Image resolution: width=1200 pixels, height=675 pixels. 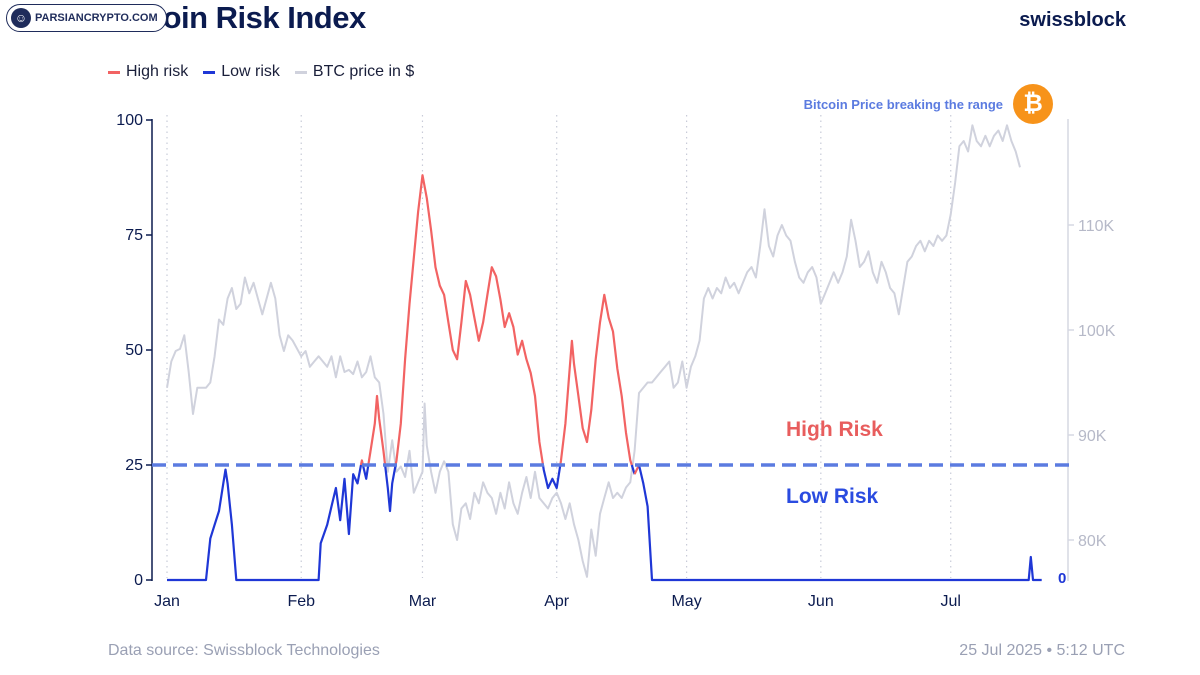 What do you see at coordinates (244, 650) in the screenshot?
I see `data-source: Data source: Swissblock Technologies` at bounding box center [244, 650].